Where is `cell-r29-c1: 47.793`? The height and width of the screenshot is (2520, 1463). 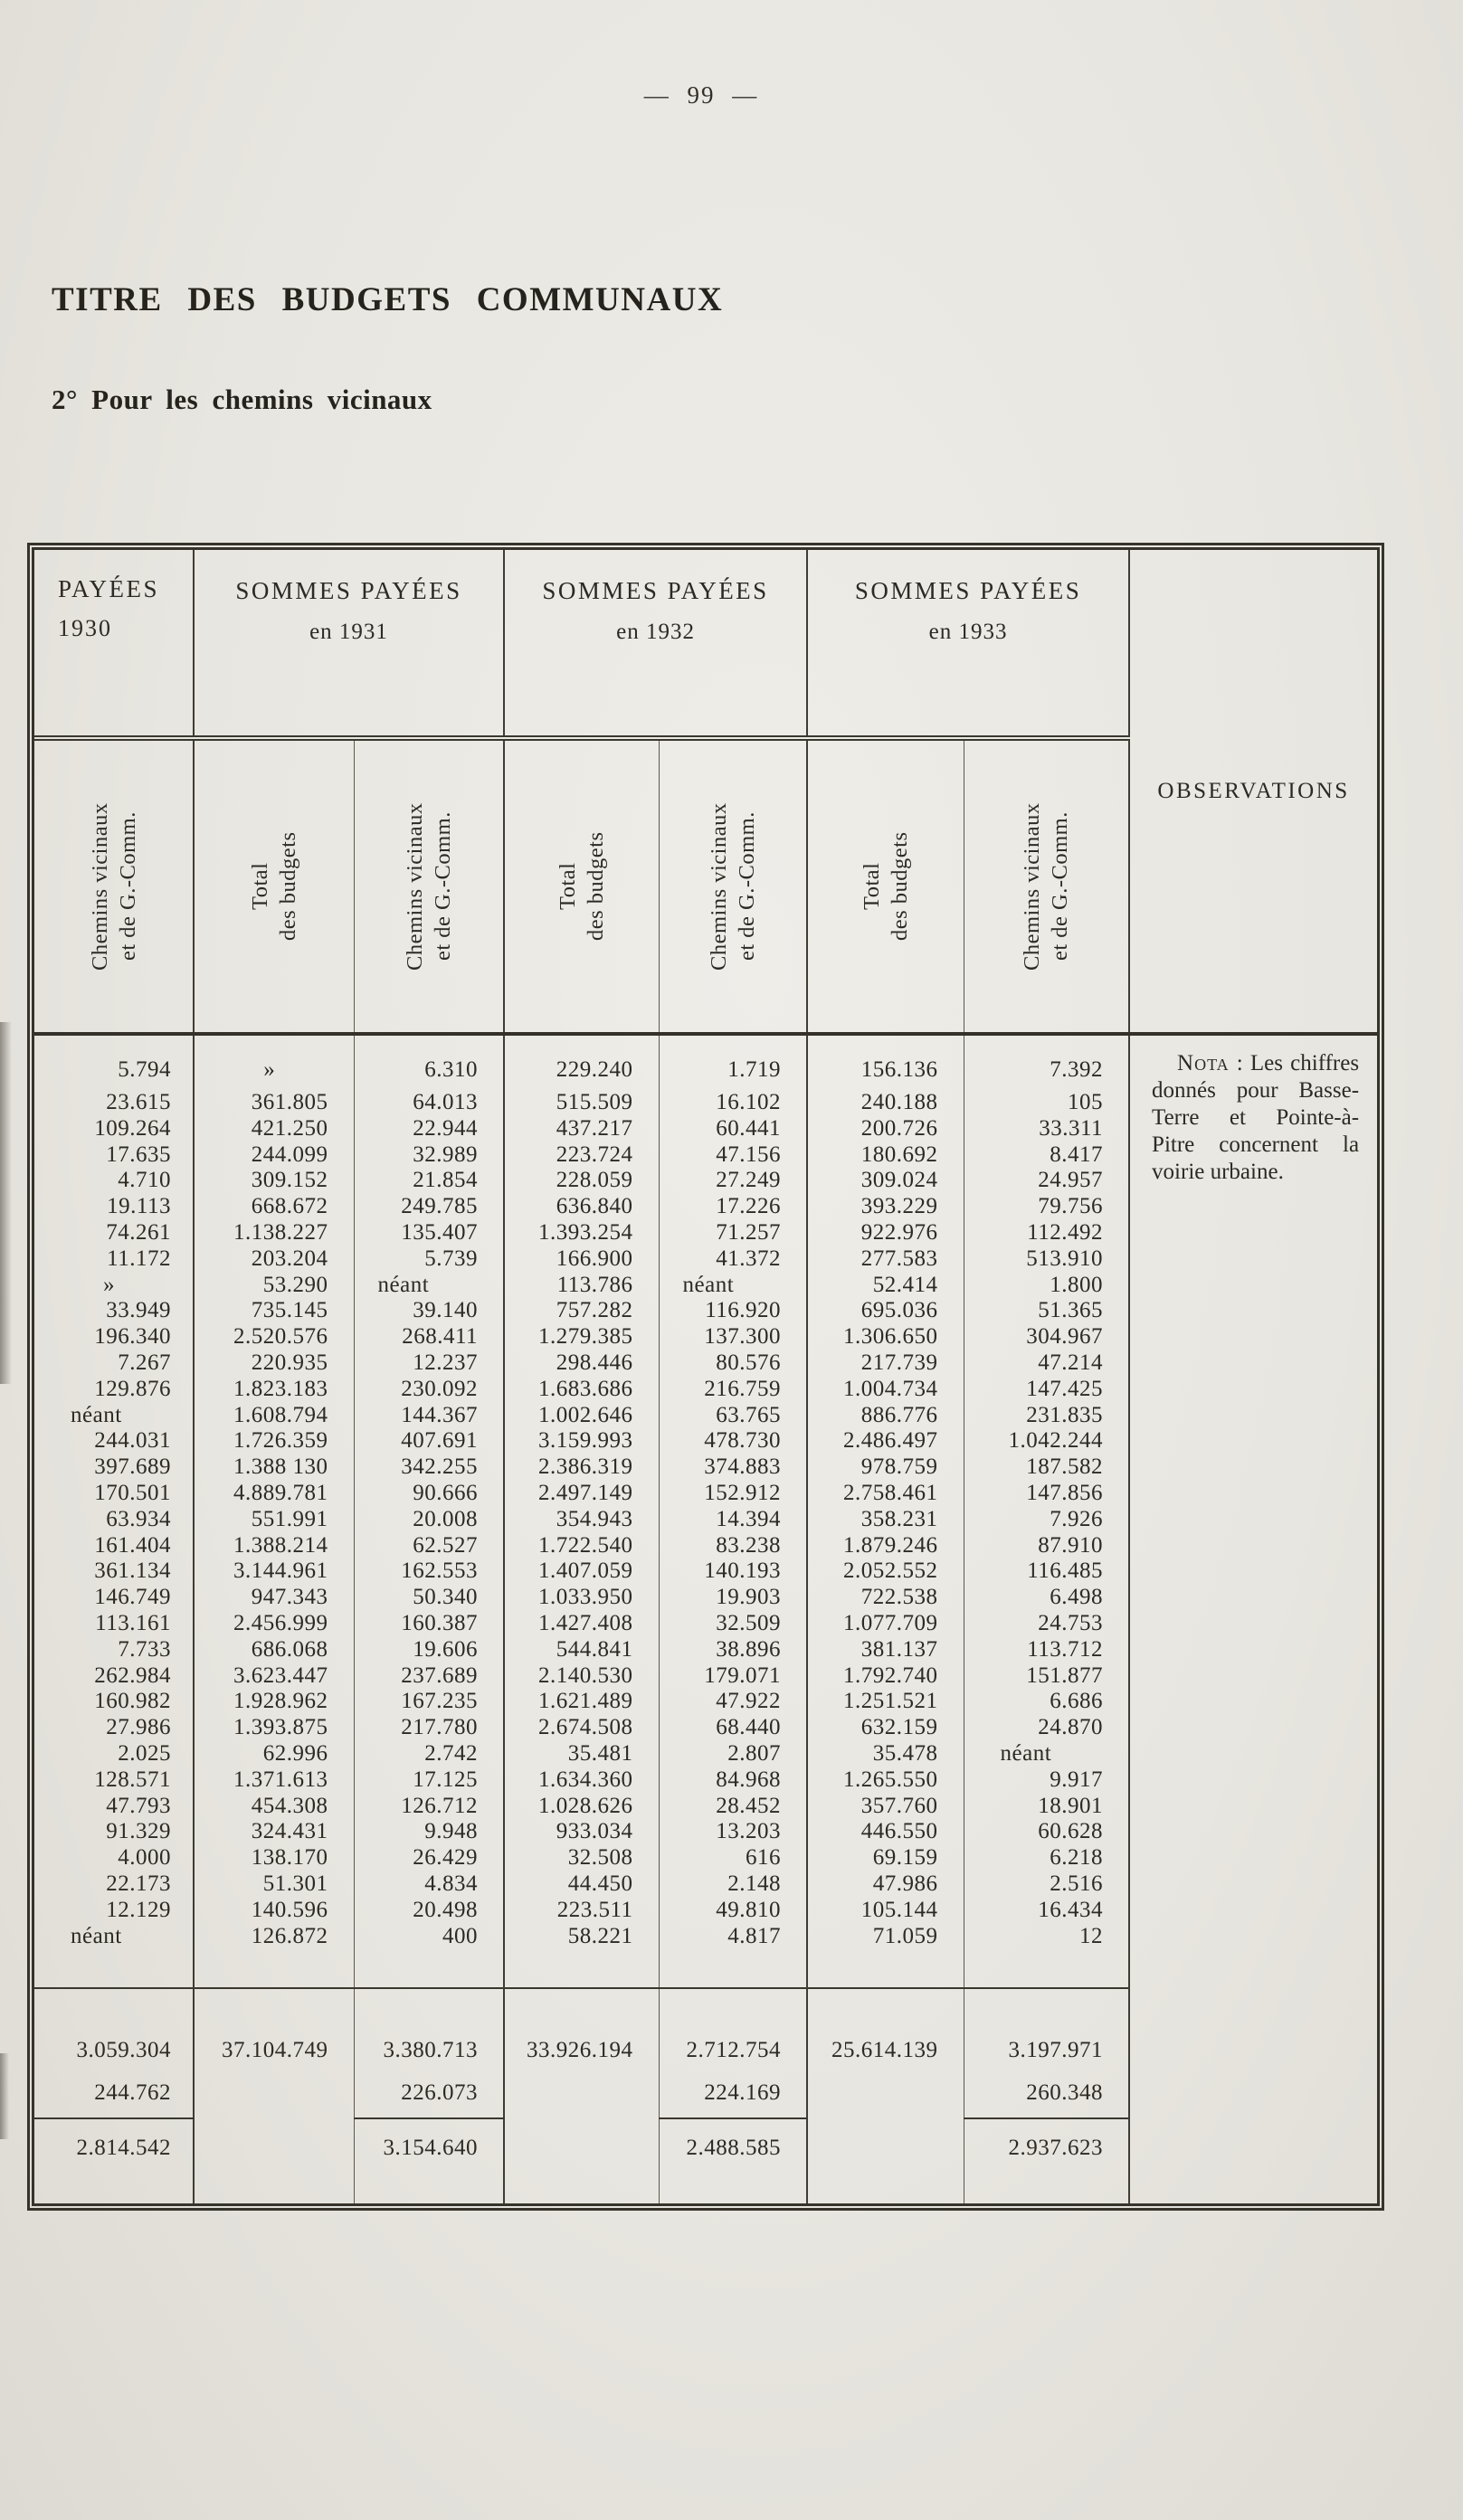
cell-r29-c1: 47.793 is located at coordinates (139, 1806).